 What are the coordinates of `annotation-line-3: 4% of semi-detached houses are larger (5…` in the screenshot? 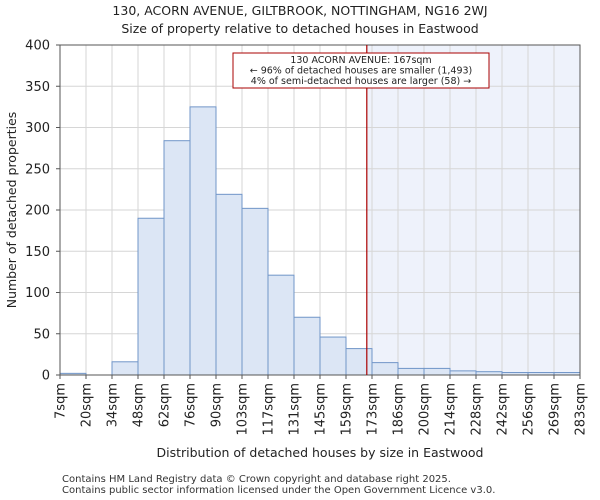 It's located at (361, 81).